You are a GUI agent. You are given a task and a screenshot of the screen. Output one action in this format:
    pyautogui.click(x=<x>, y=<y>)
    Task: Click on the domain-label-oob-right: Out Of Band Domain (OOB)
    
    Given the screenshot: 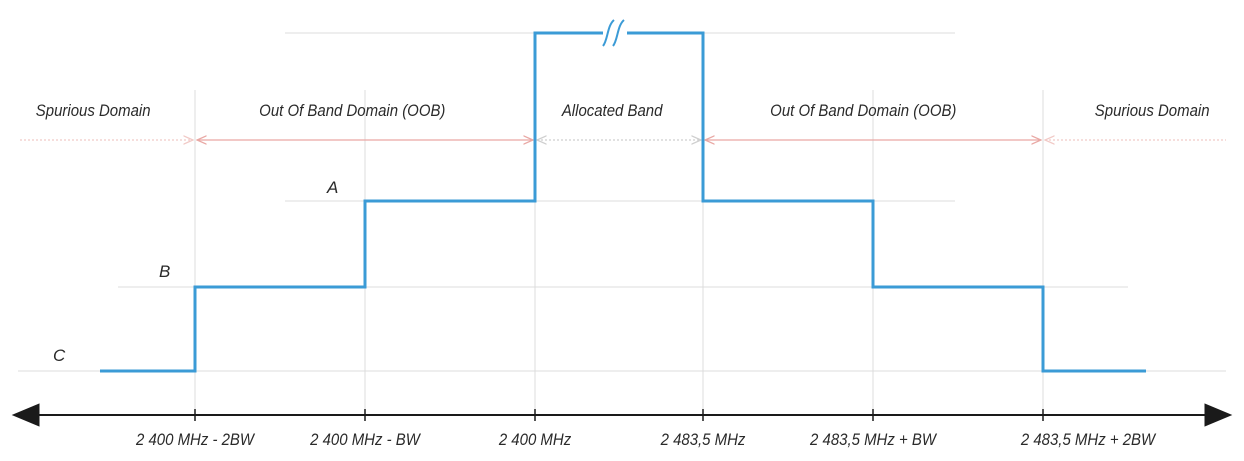 What is the action you would take?
    pyautogui.click(x=863, y=110)
    